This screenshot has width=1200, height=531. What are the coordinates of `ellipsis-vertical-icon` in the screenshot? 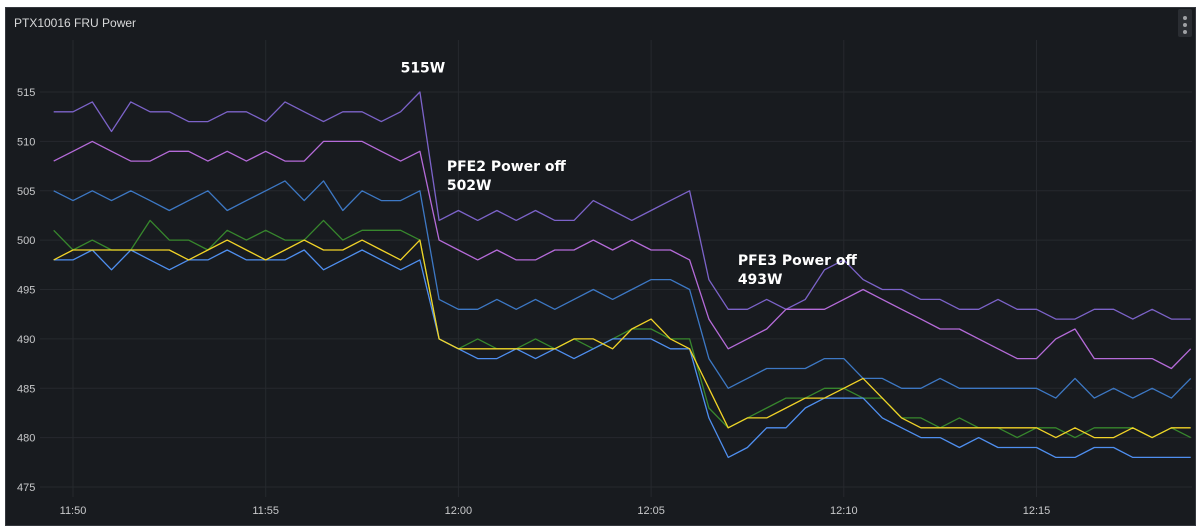 It's located at (1185, 23).